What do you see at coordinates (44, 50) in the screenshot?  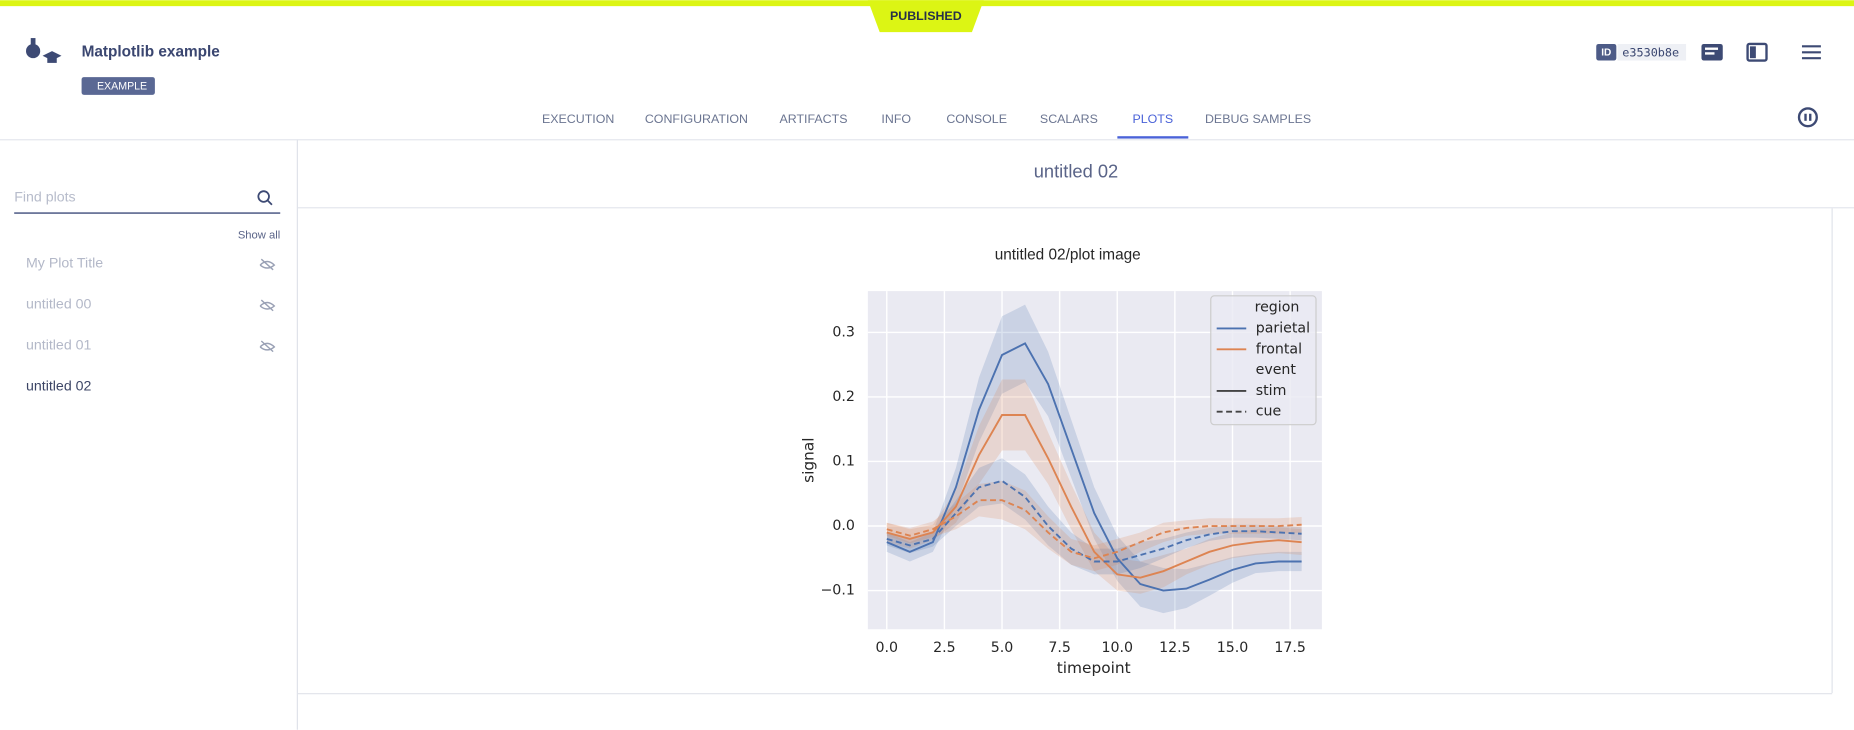 I see `logo` at bounding box center [44, 50].